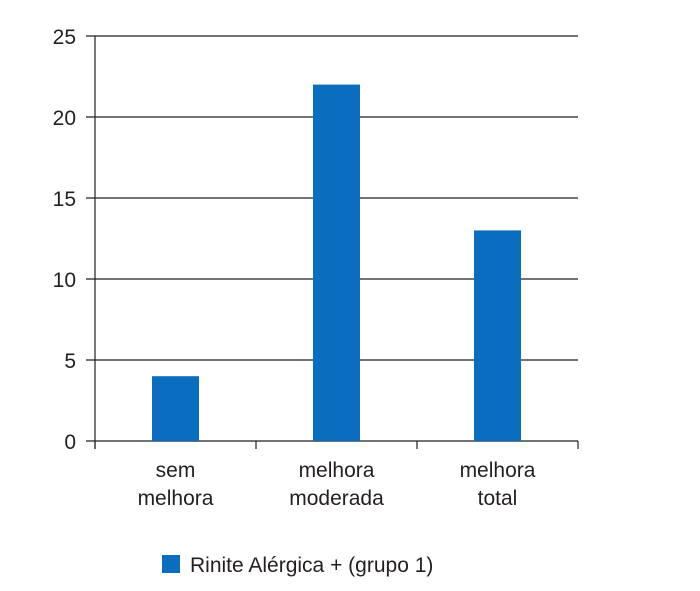  Describe the element at coordinates (70, 361) in the screenshot. I see `y-tick-label: 5` at that location.